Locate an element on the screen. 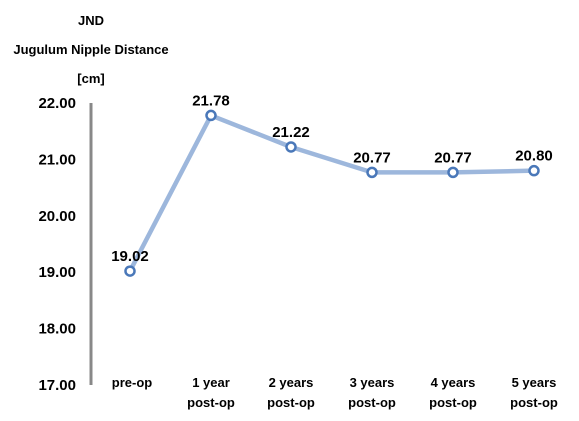  y-tick-label: 19.00 is located at coordinates (57, 272).